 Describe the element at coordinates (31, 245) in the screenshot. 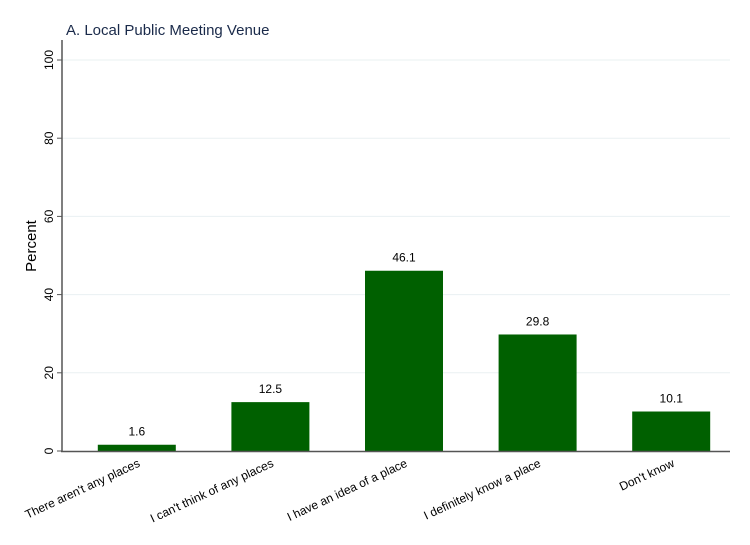

I see `y-axis-label: Percent` at that location.